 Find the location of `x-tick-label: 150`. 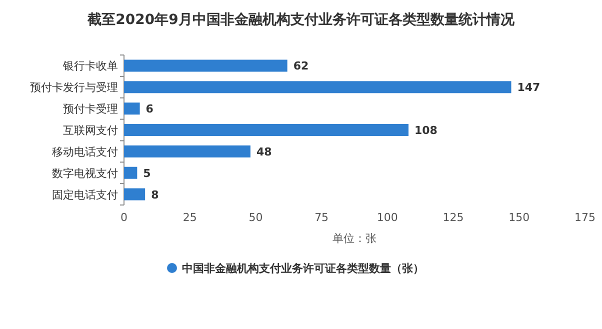

x-tick-label: 150 is located at coordinates (519, 217).